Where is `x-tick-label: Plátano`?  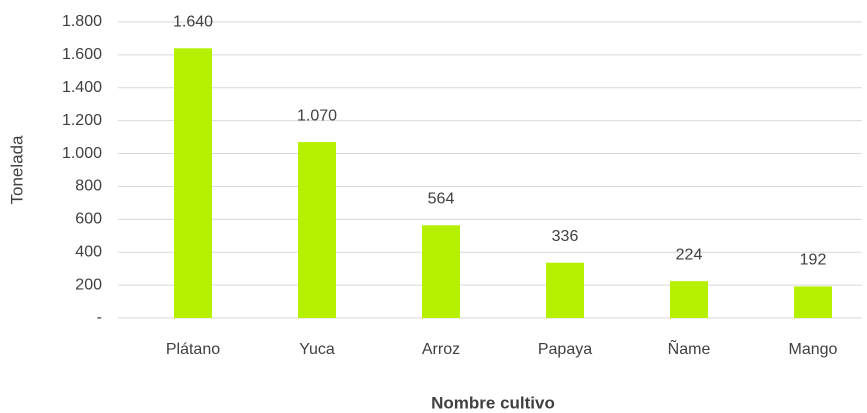 x-tick-label: Plátano is located at coordinates (193, 349).